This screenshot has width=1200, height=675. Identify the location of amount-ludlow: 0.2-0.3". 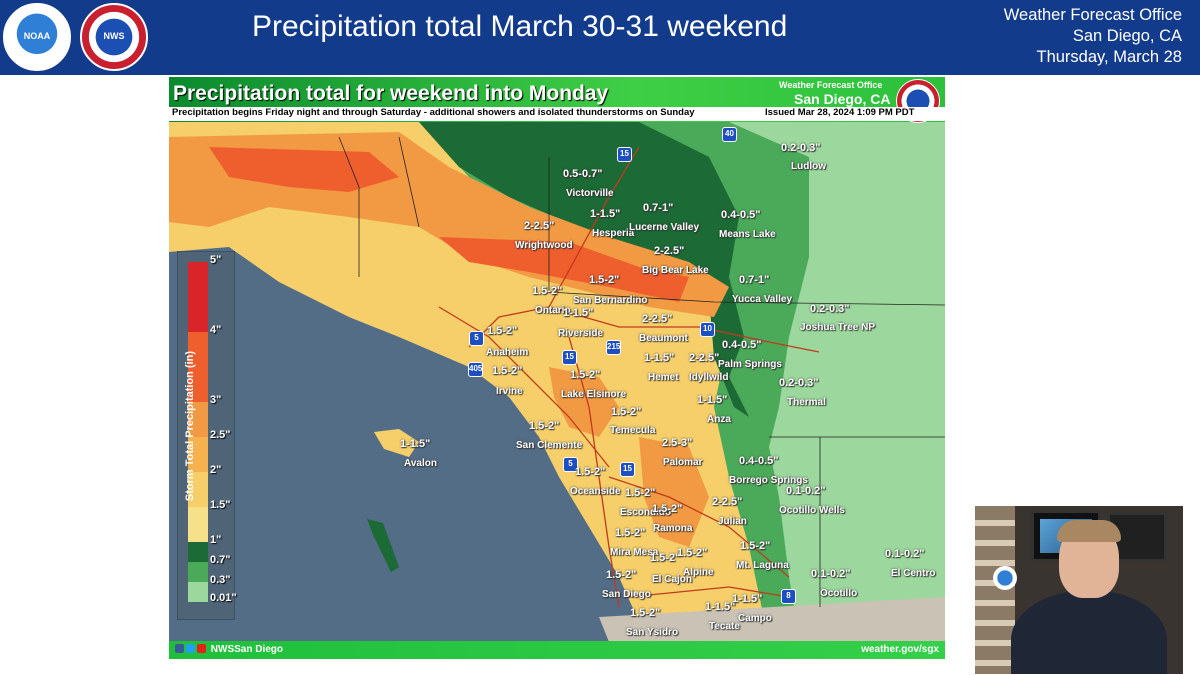
(801, 148).